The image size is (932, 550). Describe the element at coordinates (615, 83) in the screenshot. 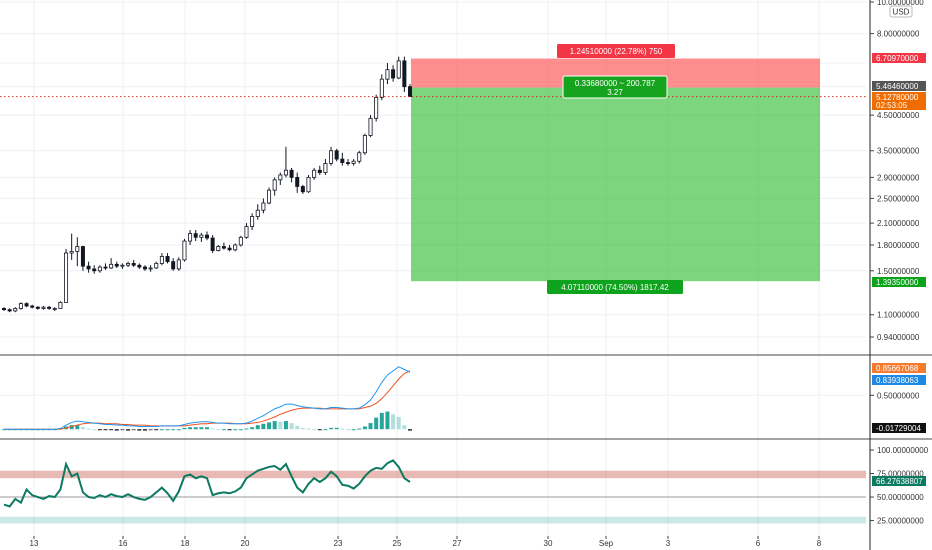

I see `center-label-line1: 0.33680000 ~ 200.787` at that location.